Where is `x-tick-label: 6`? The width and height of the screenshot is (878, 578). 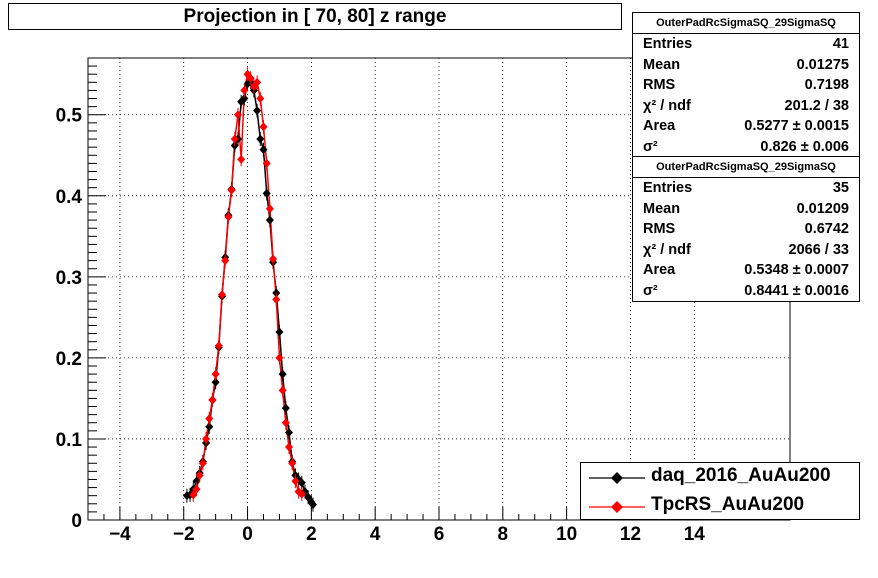 x-tick-label: 6 is located at coordinates (439, 534).